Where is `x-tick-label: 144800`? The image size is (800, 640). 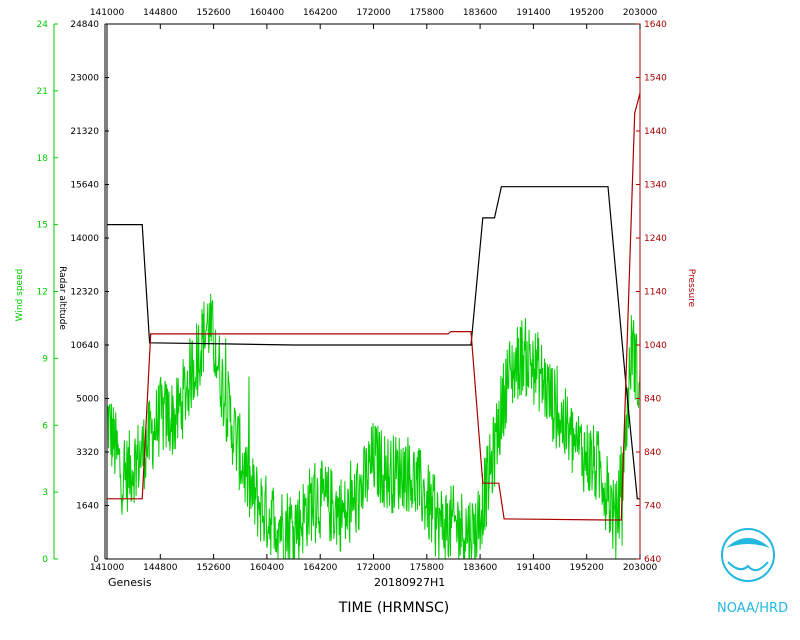 x-tick-label: 144800 is located at coordinates (160, 568).